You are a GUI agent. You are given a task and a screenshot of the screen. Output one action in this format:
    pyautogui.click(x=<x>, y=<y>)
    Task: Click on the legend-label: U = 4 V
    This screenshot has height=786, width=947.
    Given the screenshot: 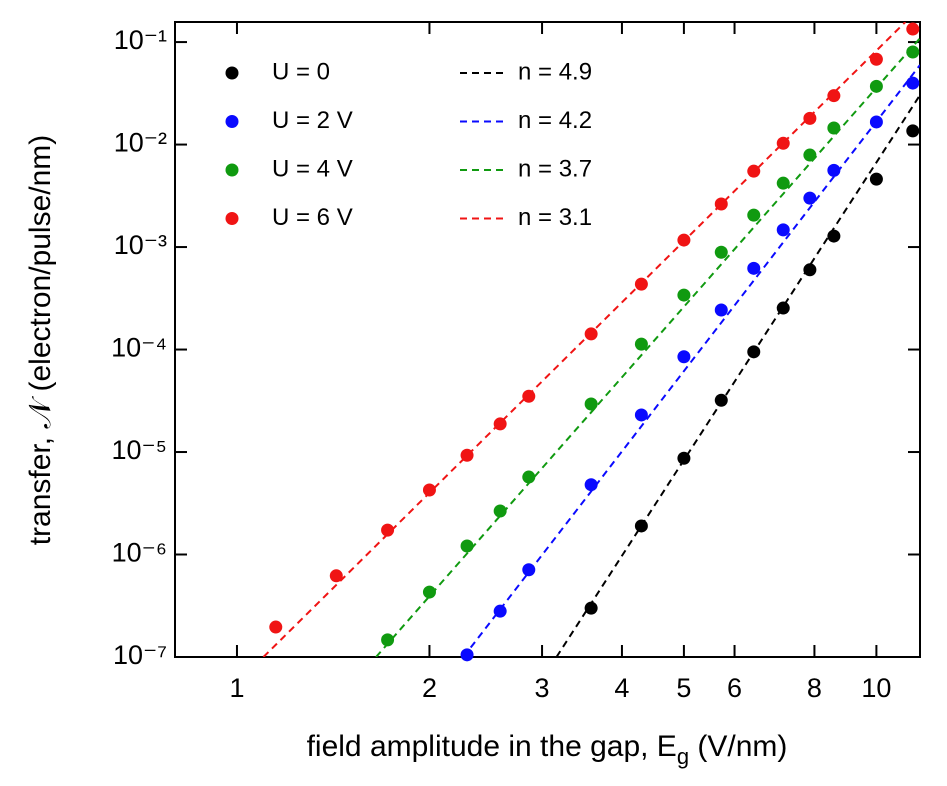 What is the action you would take?
    pyautogui.click(x=312, y=168)
    